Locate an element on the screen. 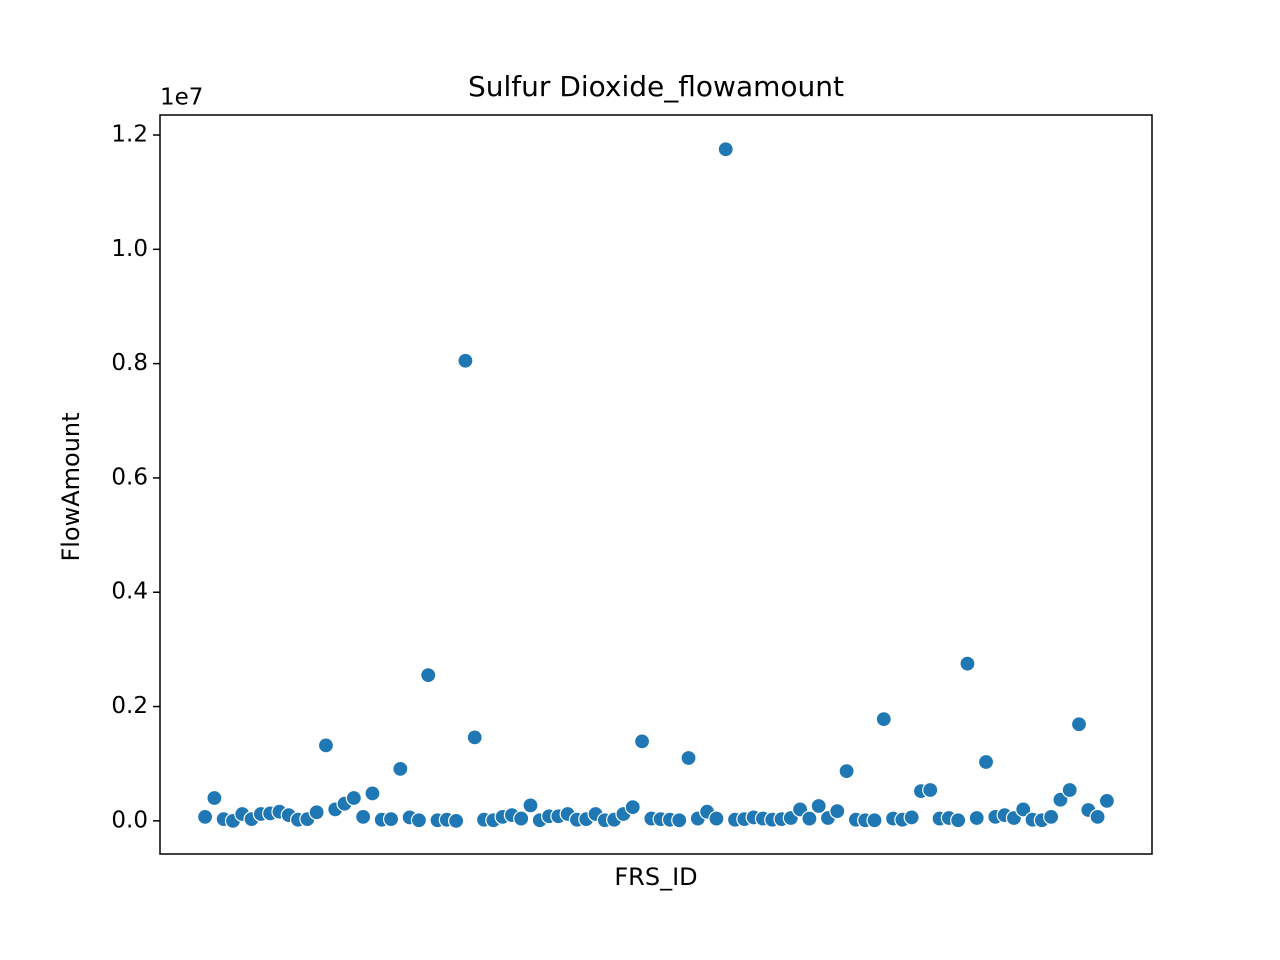  chart-title: Sulfur Dioxide_flowamount is located at coordinates (656, 86).